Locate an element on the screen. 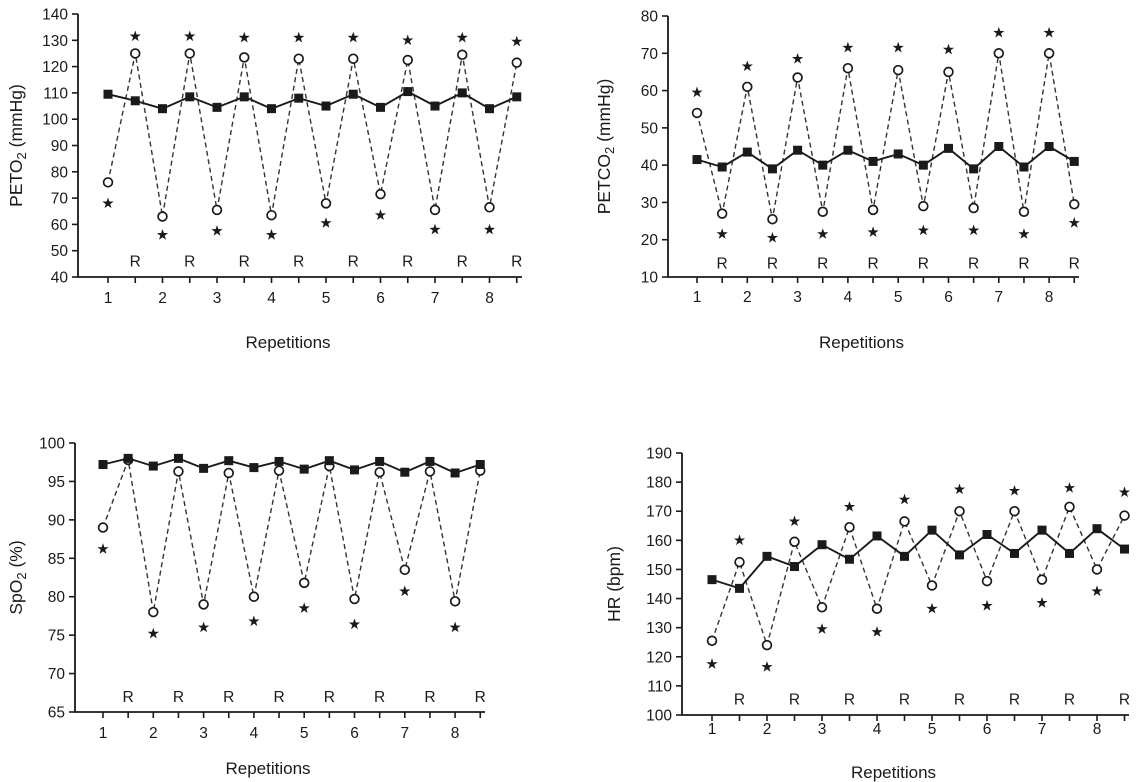 The image size is (1139, 782). y-tick-label: 140 is located at coordinates (55, 15).